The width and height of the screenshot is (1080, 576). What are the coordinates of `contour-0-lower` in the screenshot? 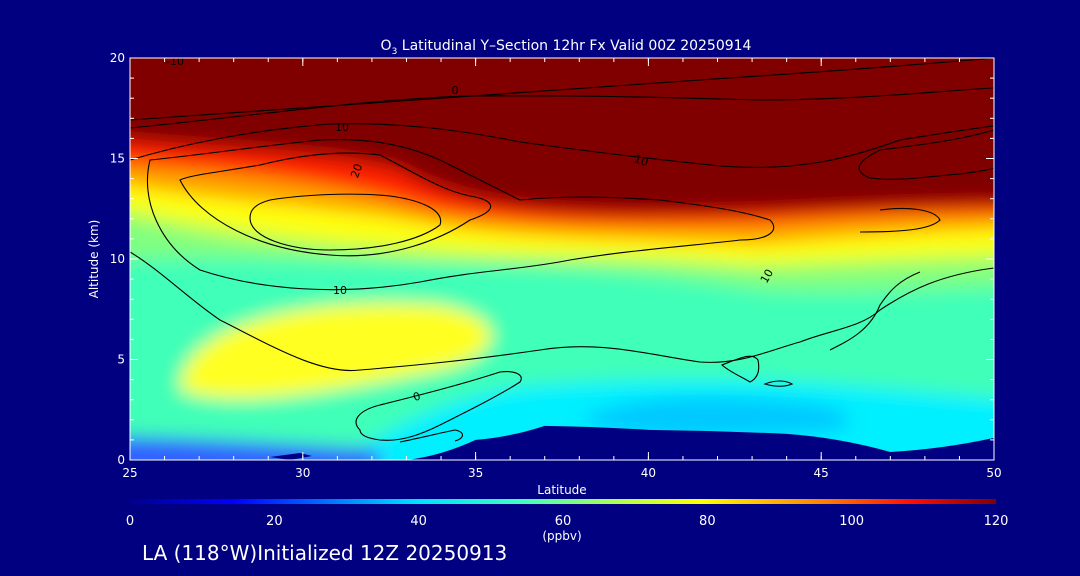 It's located at (438, 406).